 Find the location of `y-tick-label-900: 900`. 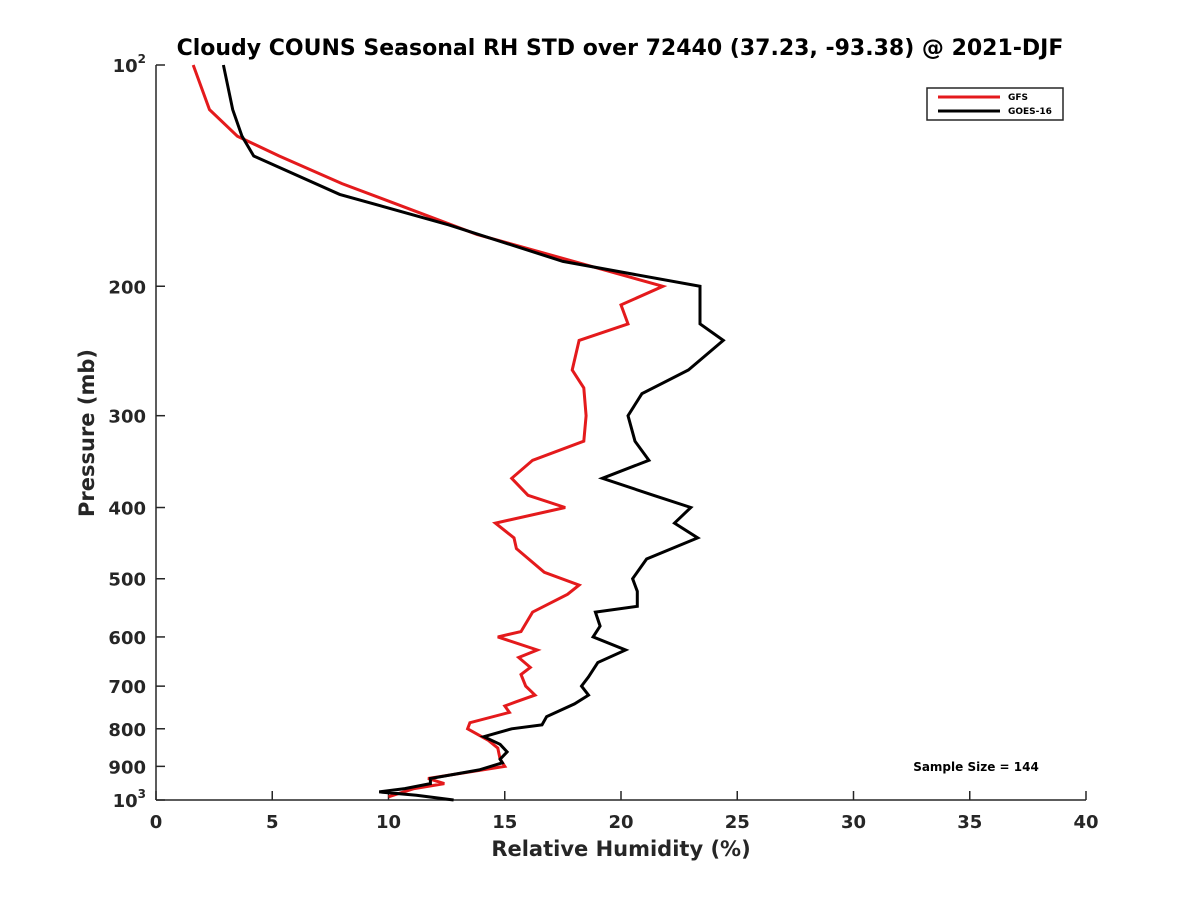

y-tick-label-900: 900 is located at coordinates (127, 767).